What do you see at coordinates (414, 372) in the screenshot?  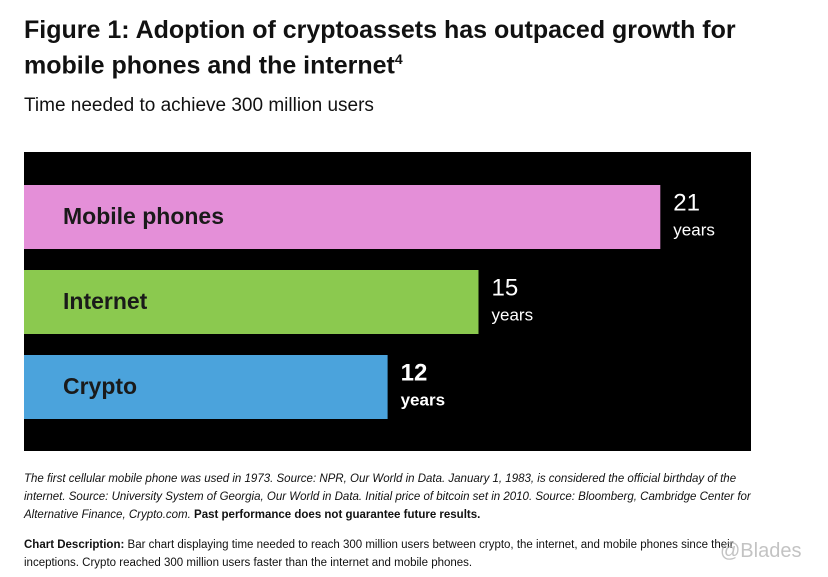 I see `value-label: 12` at bounding box center [414, 372].